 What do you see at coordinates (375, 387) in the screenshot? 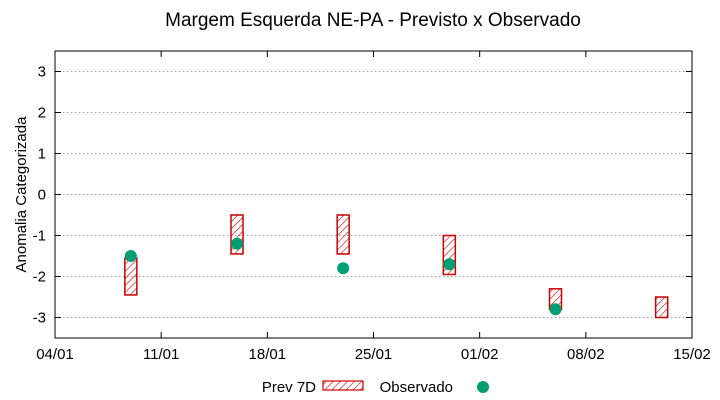
I see `legend: Prev 7D Observado` at bounding box center [375, 387].